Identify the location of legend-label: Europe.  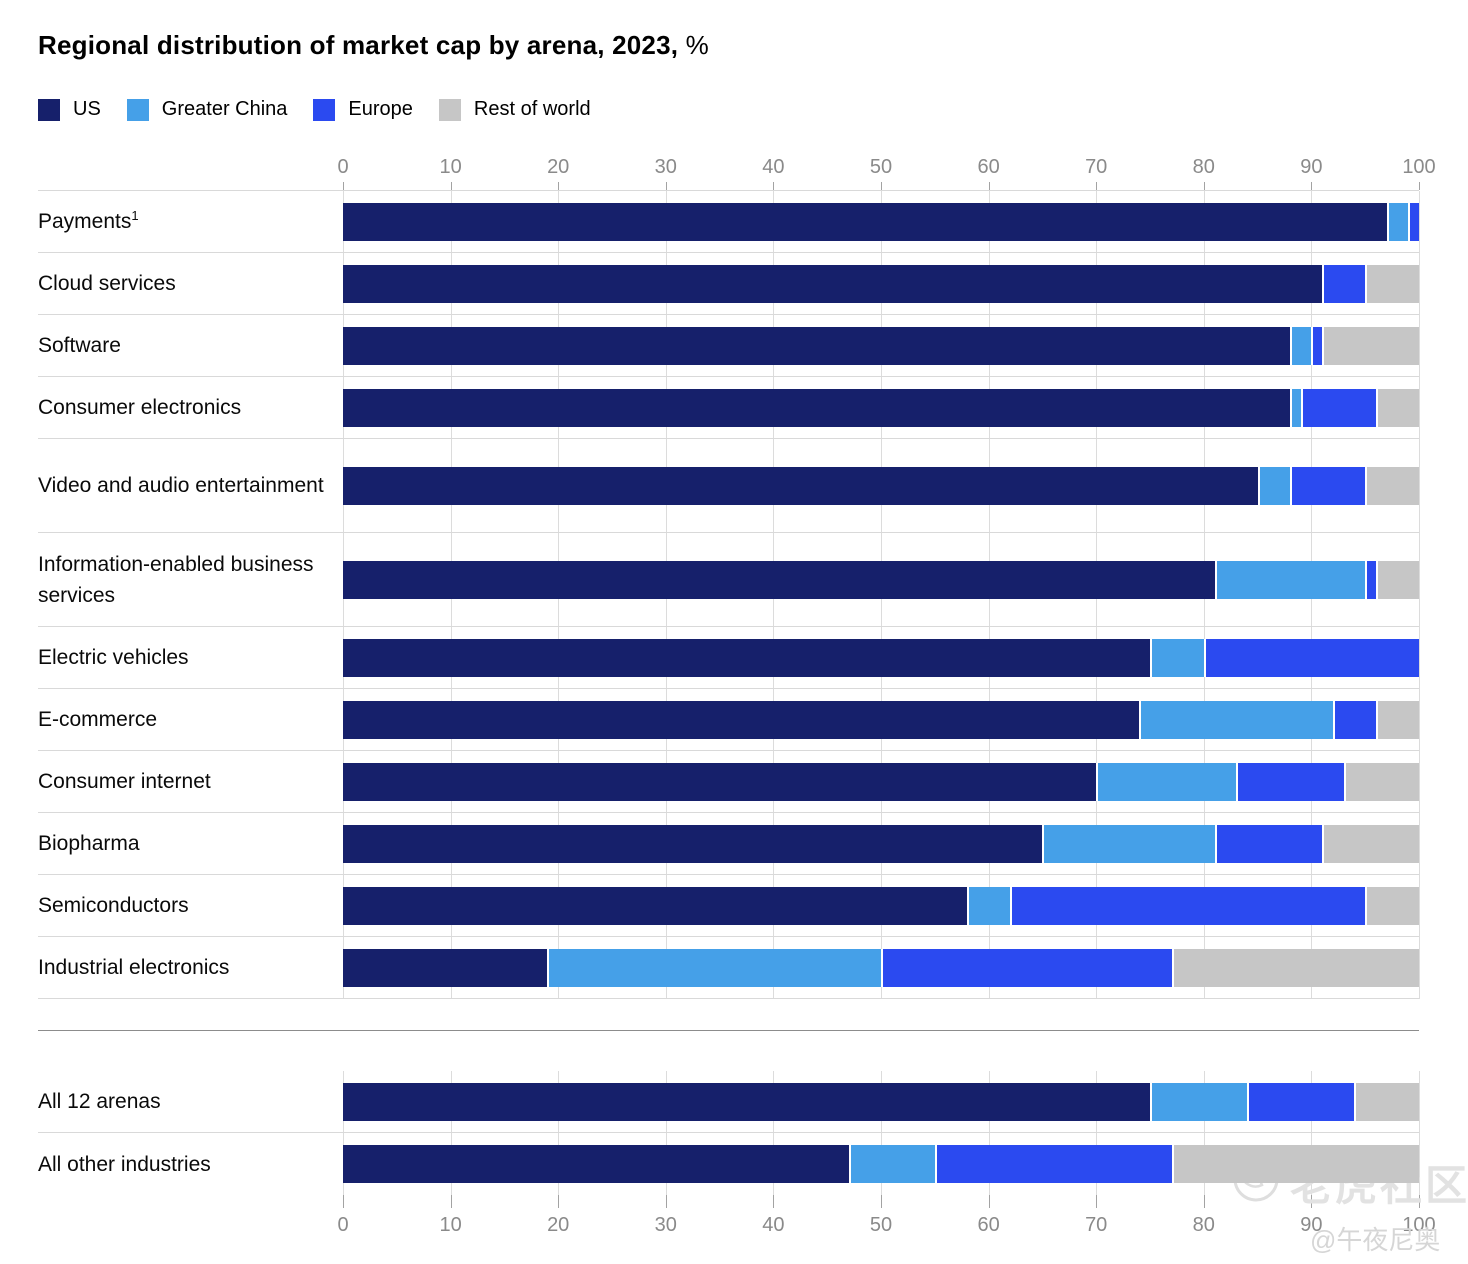
(380, 109).